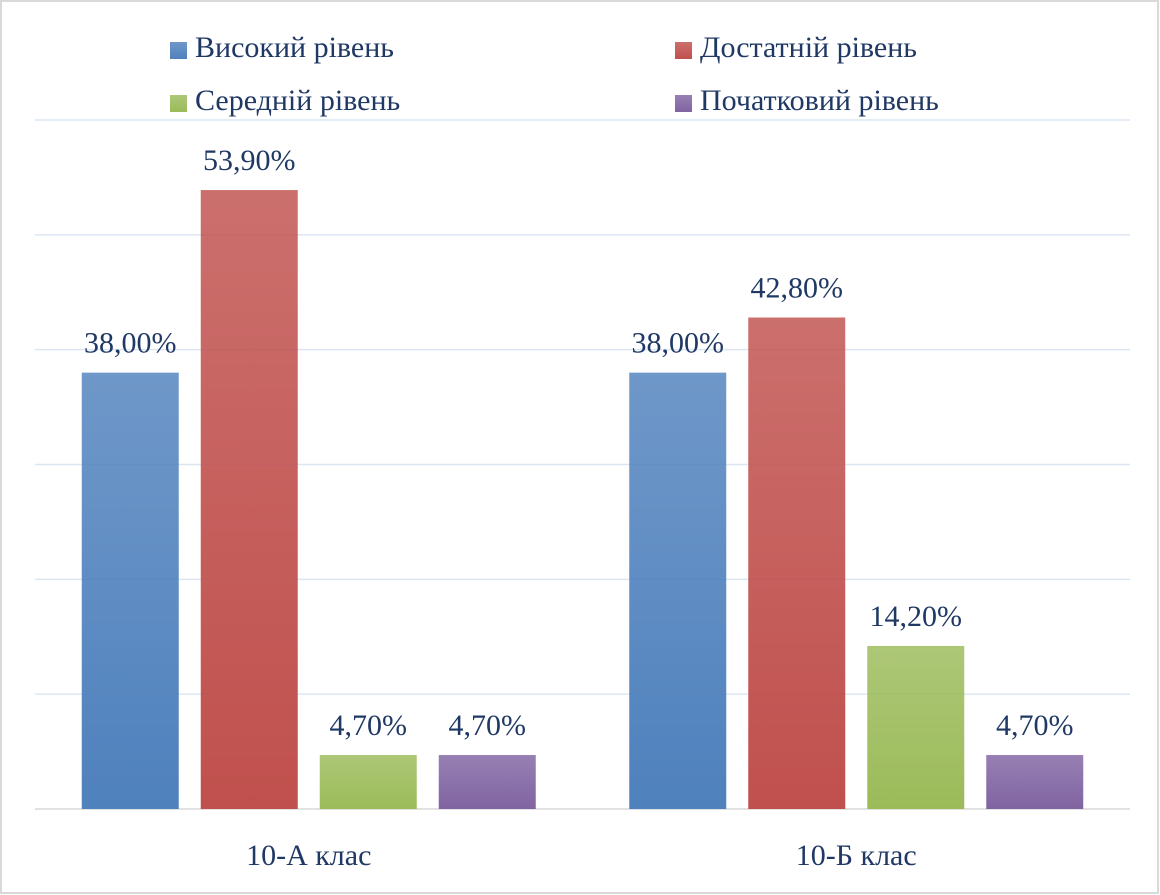  I want to click on data-label: 42,80%, so click(797, 287).